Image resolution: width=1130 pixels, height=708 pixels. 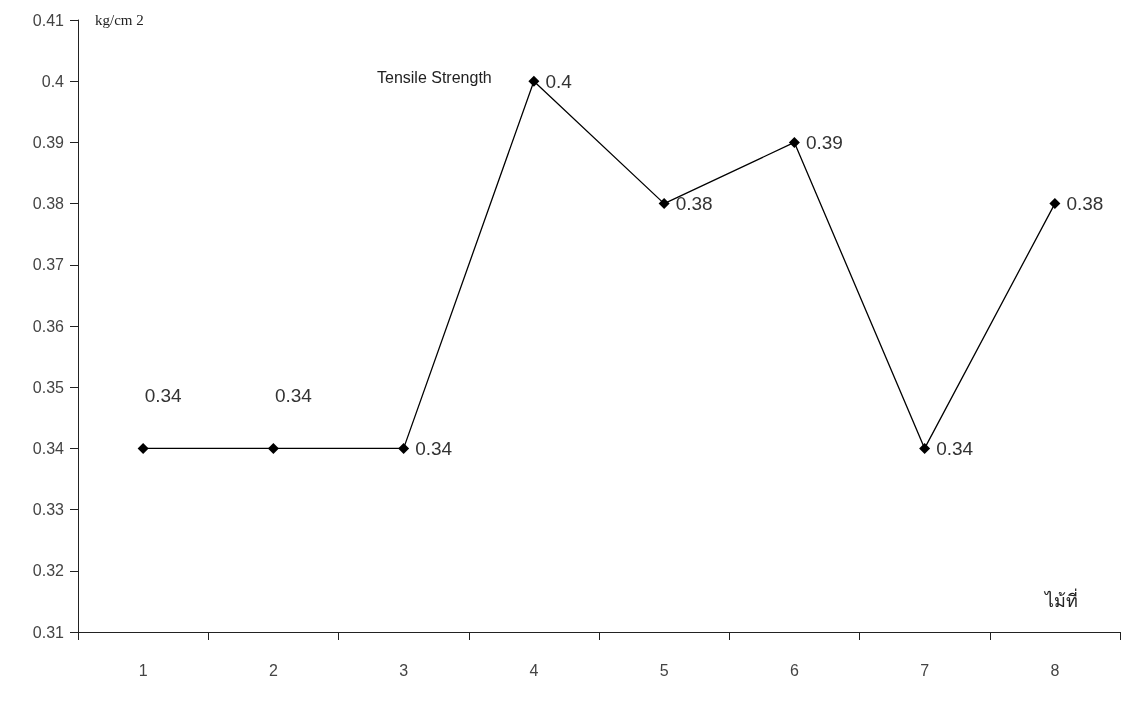 I want to click on x-tick-label: 3, so click(x=404, y=670).